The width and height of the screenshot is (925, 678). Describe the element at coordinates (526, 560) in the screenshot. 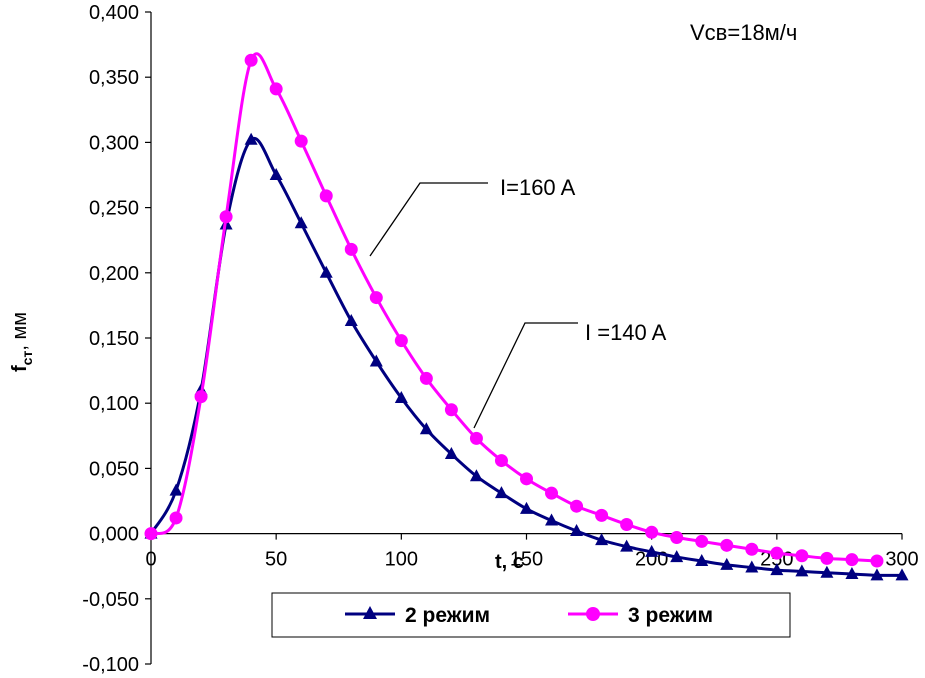

I see `x-tick-label: 150` at that location.